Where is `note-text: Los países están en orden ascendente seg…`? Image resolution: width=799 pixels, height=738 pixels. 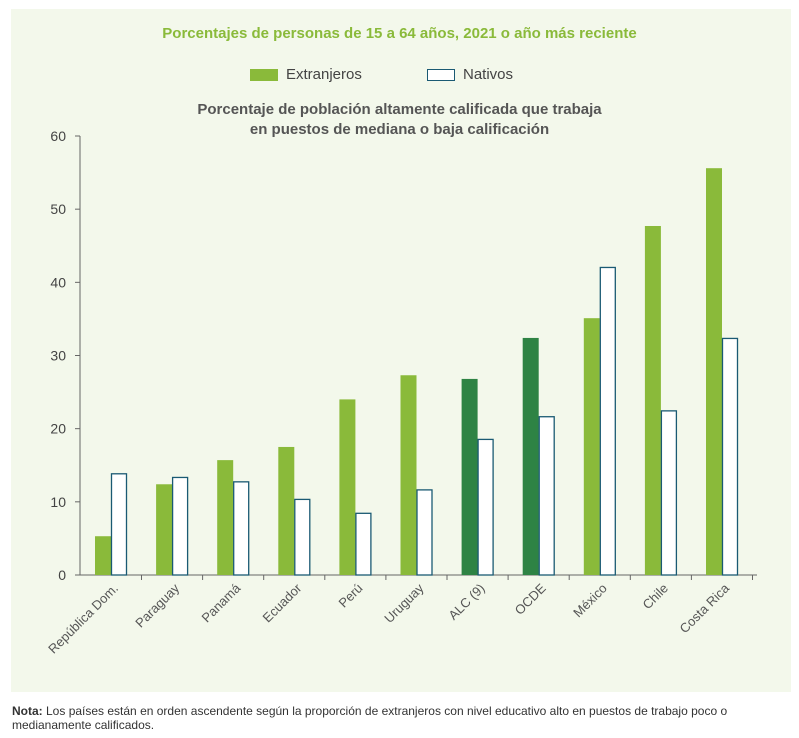
note-text: Los países están en orden ascendente seg… is located at coordinates (370, 718).